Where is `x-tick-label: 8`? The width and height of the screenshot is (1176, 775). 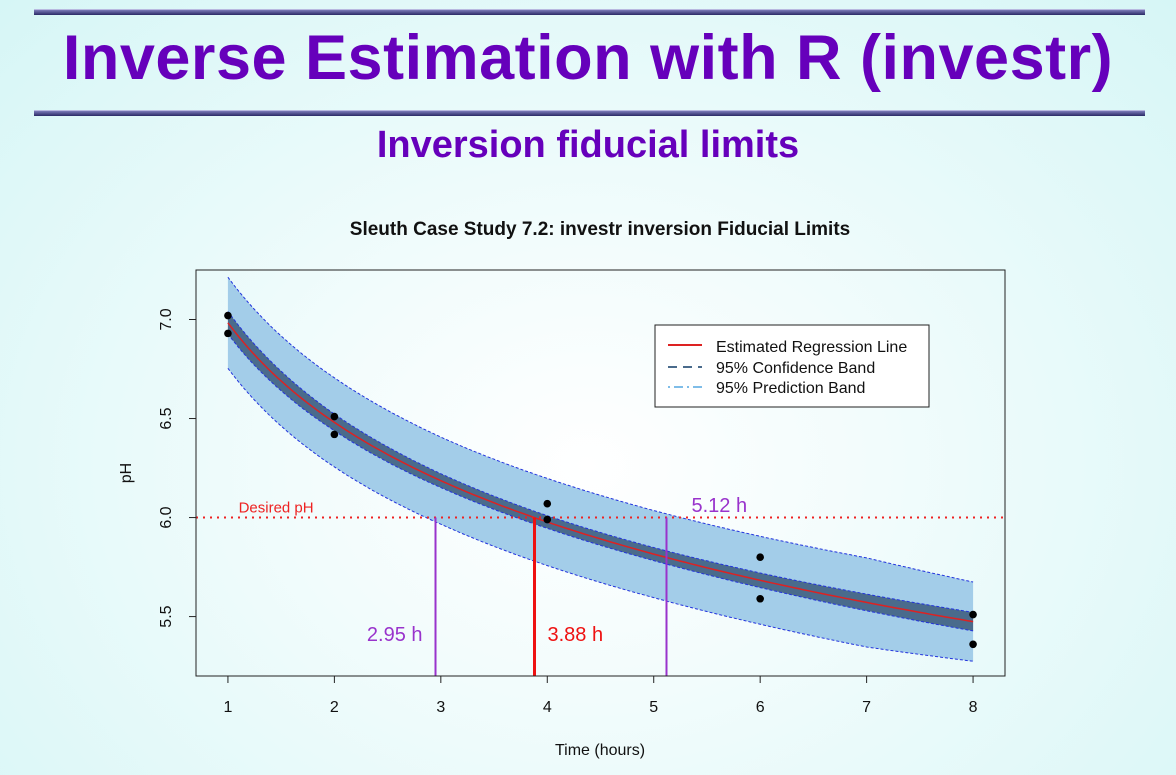 x-tick-label: 8 is located at coordinates (973, 707).